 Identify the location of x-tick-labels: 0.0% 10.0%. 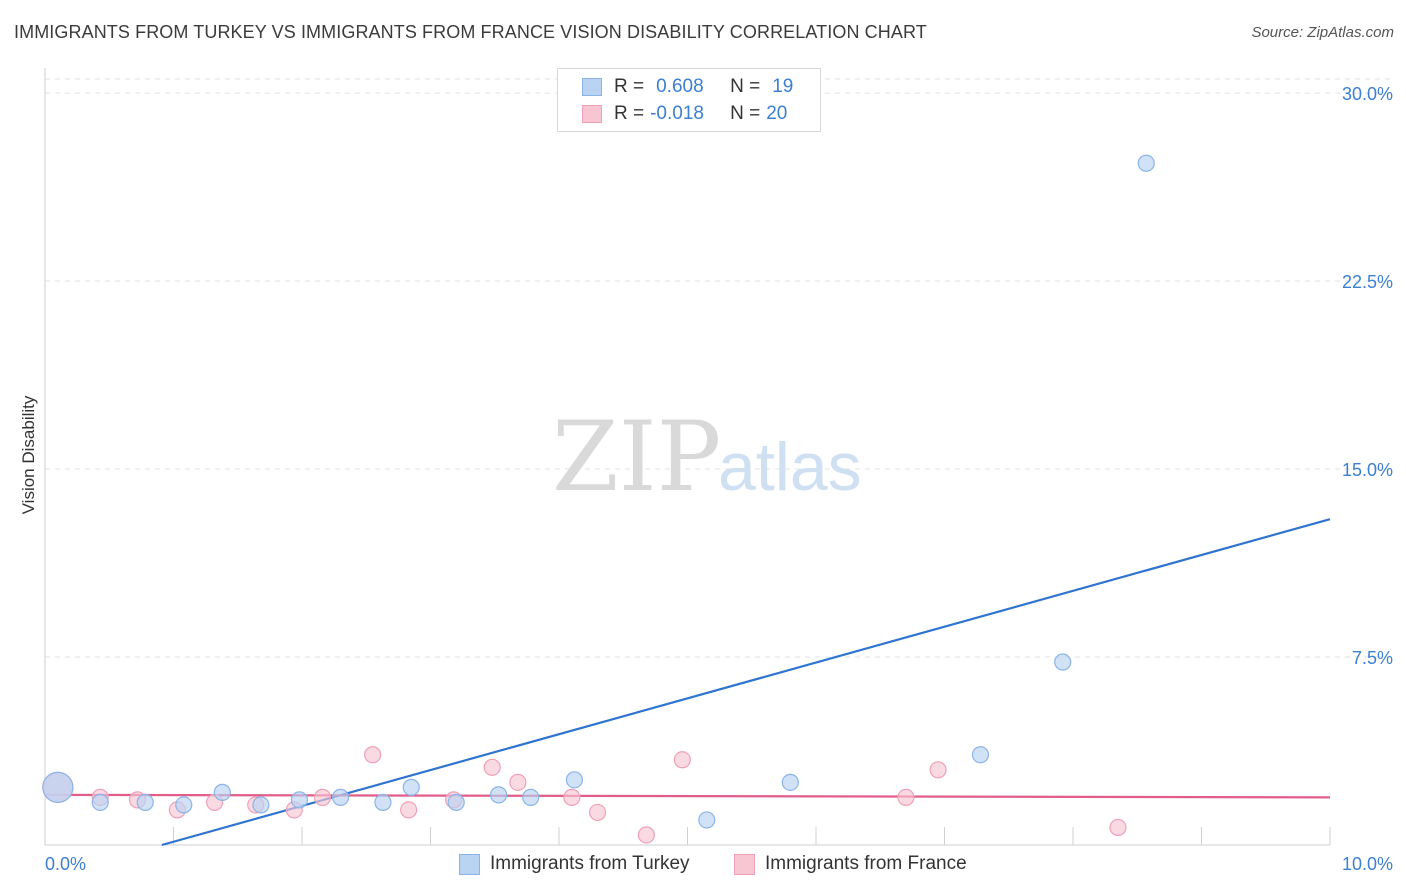
(719, 864).